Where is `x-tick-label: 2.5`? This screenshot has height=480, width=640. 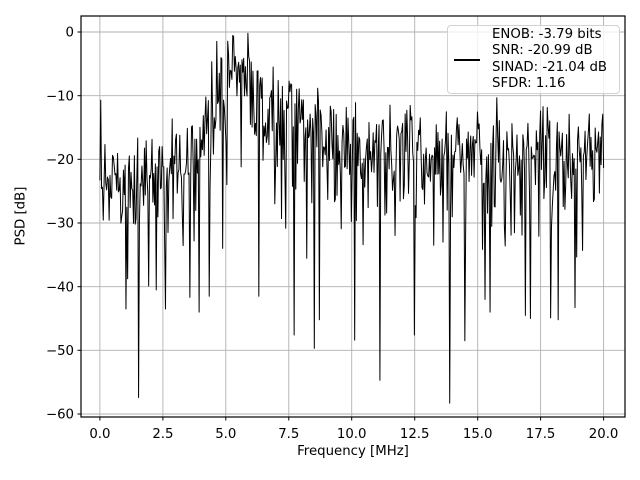
x-tick-label: 2.5 is located at coordinates (162, 434).